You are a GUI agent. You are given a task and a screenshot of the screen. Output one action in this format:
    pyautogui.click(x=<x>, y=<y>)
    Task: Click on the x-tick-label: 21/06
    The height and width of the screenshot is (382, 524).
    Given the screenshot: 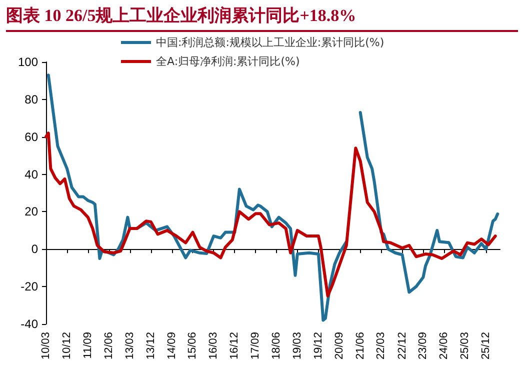 What is the action you would take?
    pyautogui.click(x=360, y=346)
    